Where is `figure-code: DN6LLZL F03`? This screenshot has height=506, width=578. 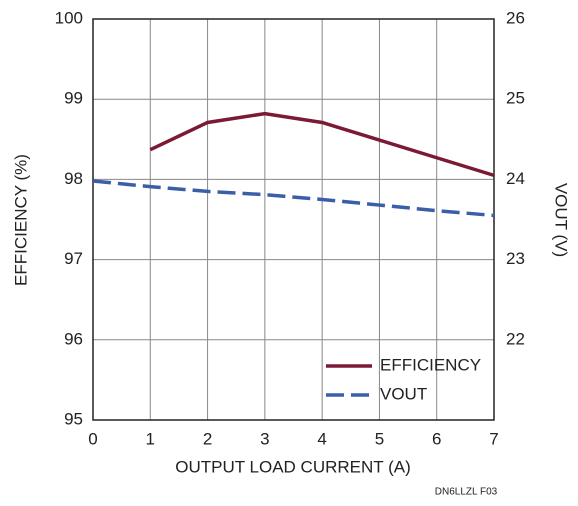 figure-code: DN6LLZL F03 is located at coordinates (466, 492).